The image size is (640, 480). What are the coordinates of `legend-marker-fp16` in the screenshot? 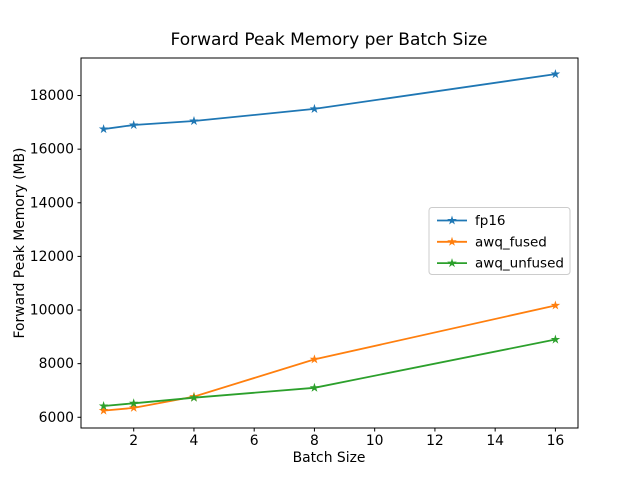 It's located at (452, 220).